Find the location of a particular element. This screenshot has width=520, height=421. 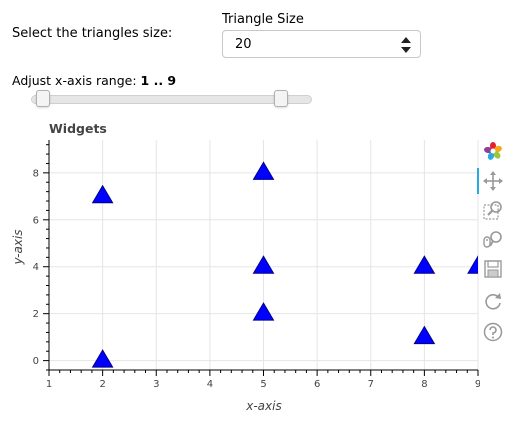

x-tick-label: 4 is located at coordinates (210, 384).